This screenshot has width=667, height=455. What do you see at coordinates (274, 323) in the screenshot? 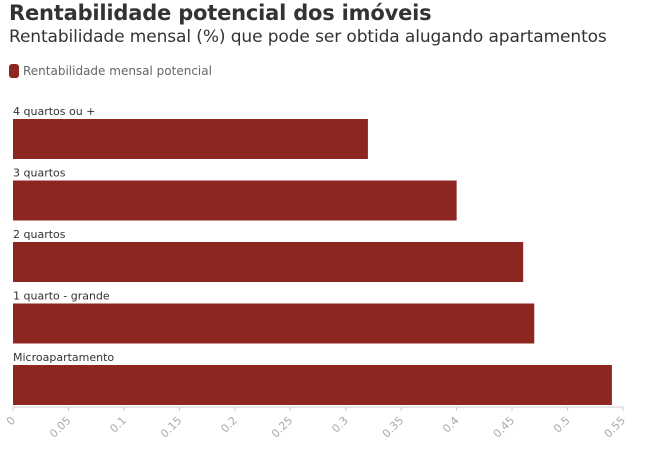
I see `bar-1-quarto-grande` at bounding box center [274, 323].